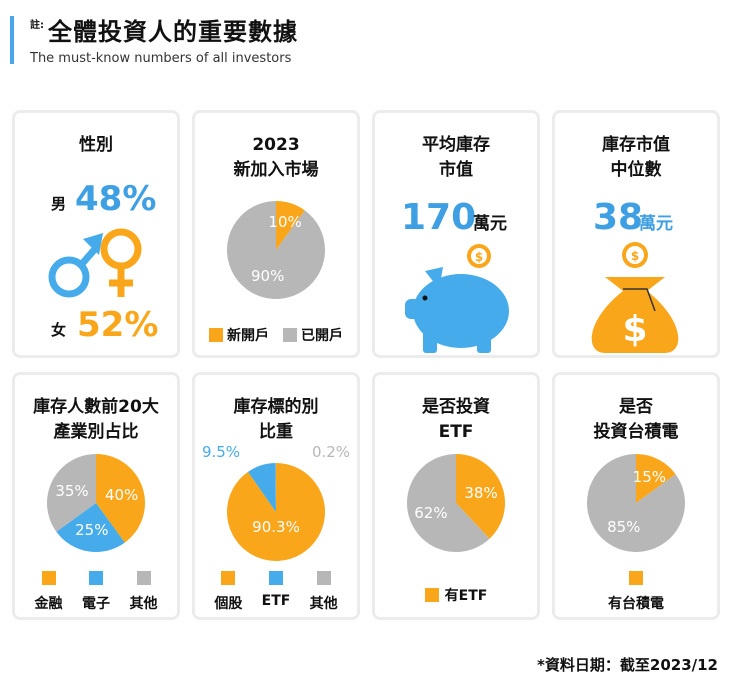  Describe the element at coordinates (96, 592) in the screenshot. I see `legend-item: 電子` at that location.